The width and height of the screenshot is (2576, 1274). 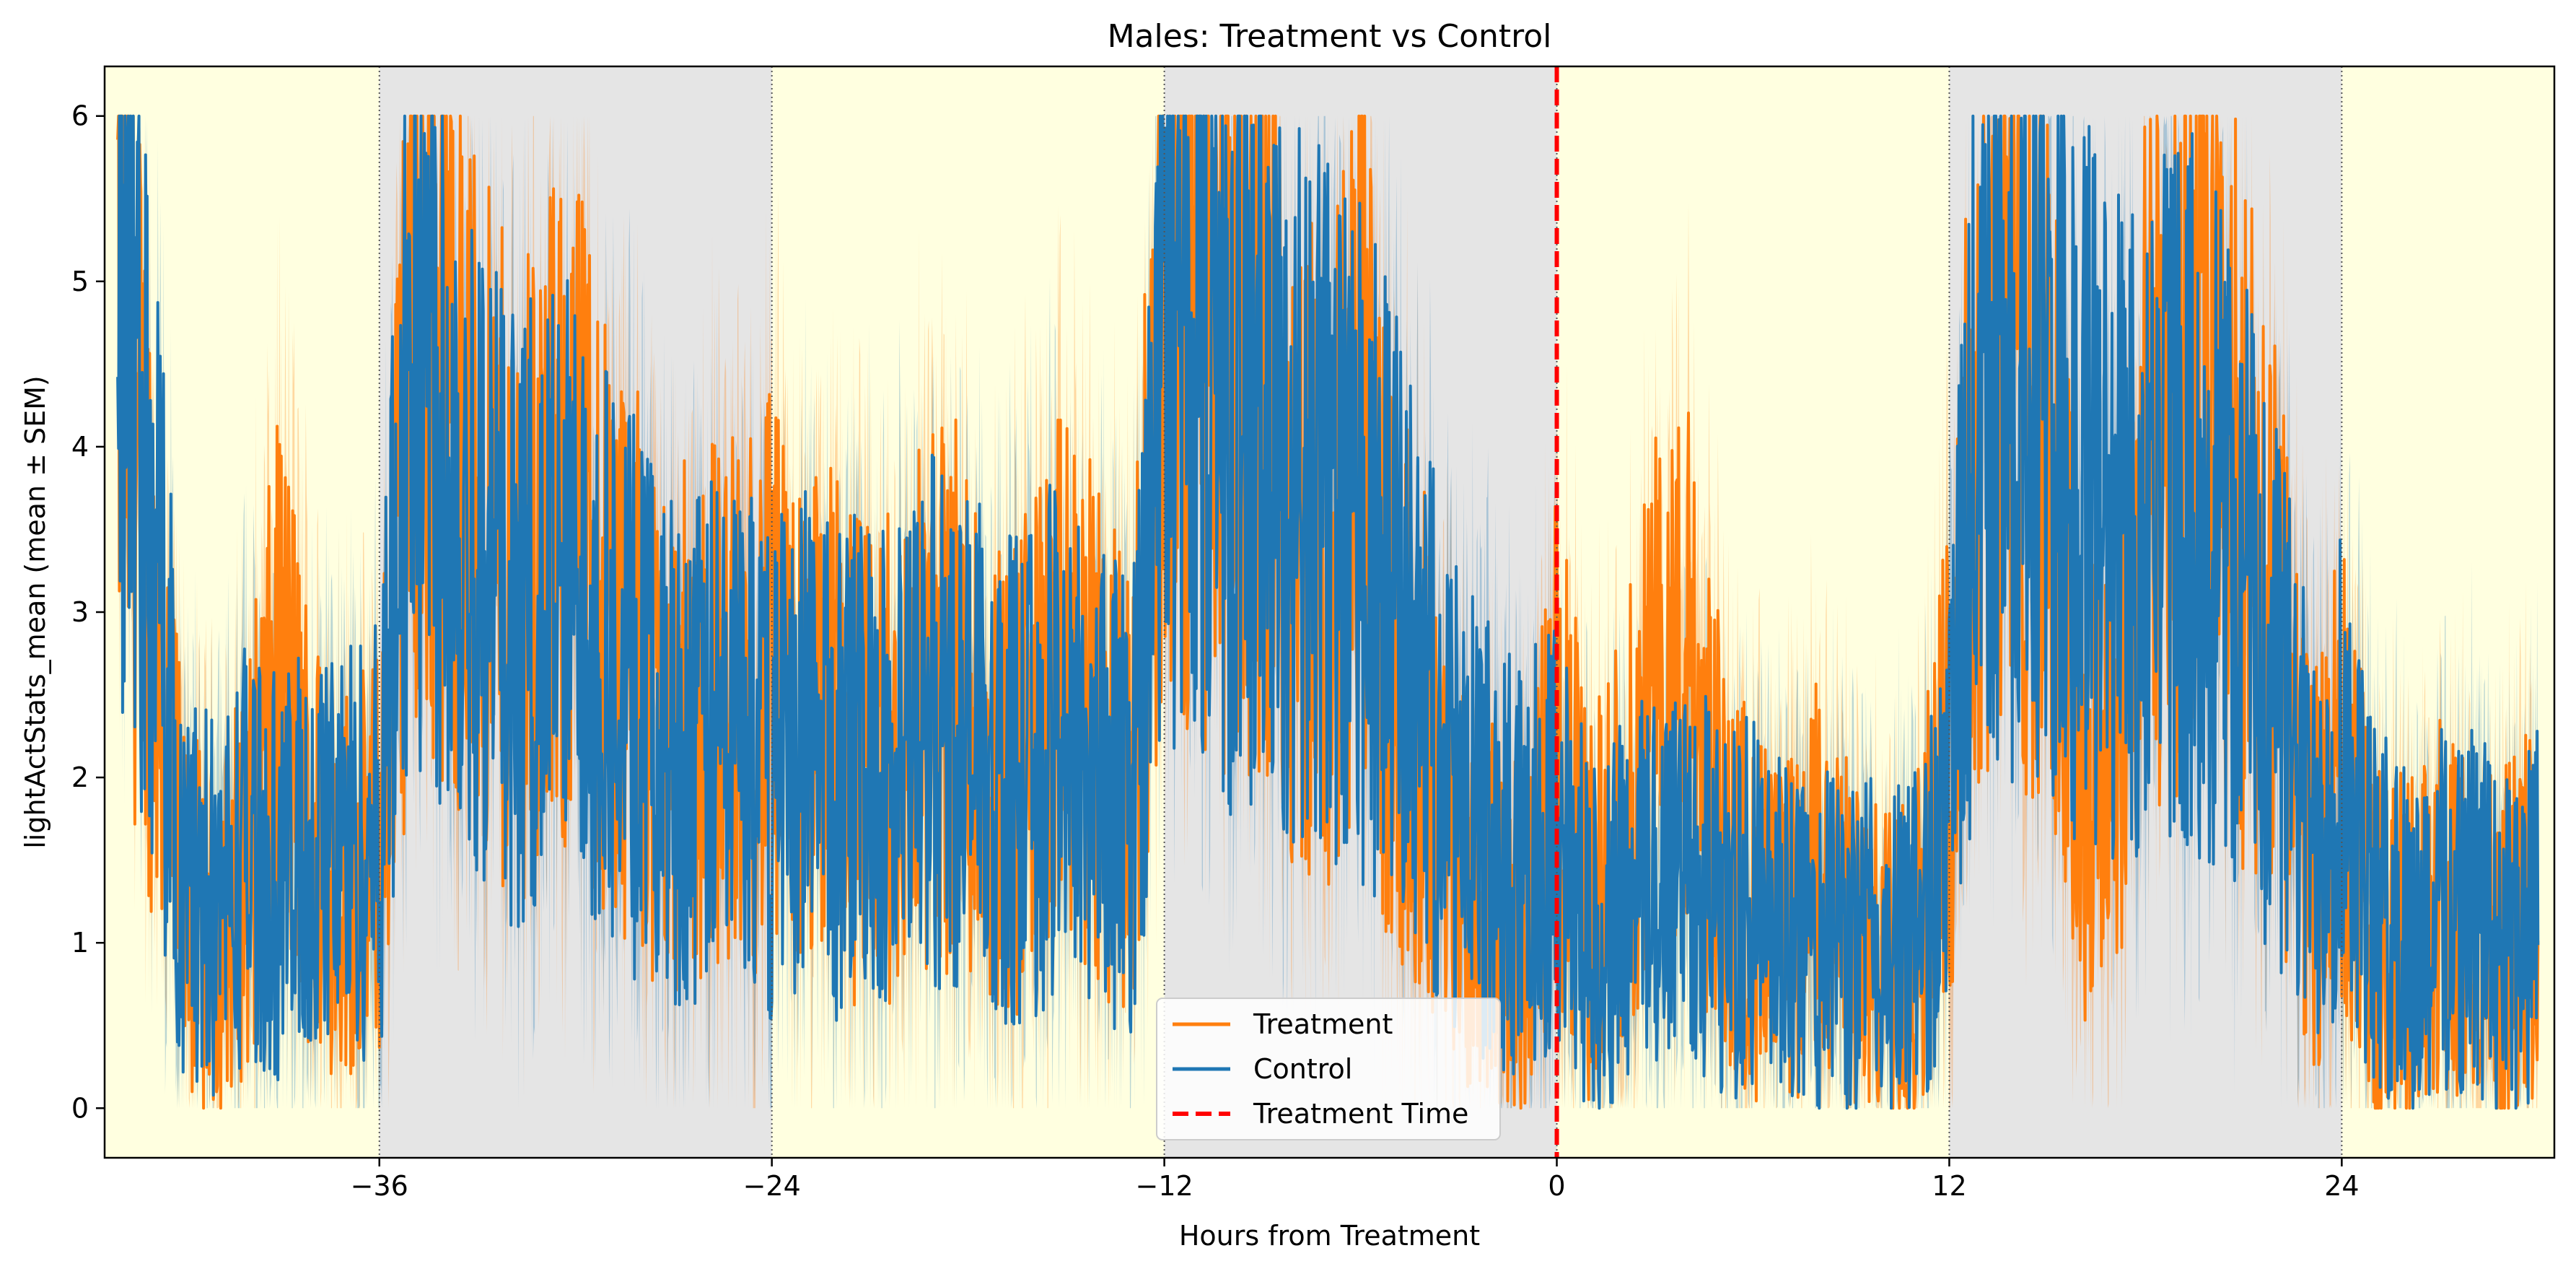 What do you see at coordinates (80, 281) in the screenshot?
I see `y-tick-label: 5` at bounding box center [80, 281].